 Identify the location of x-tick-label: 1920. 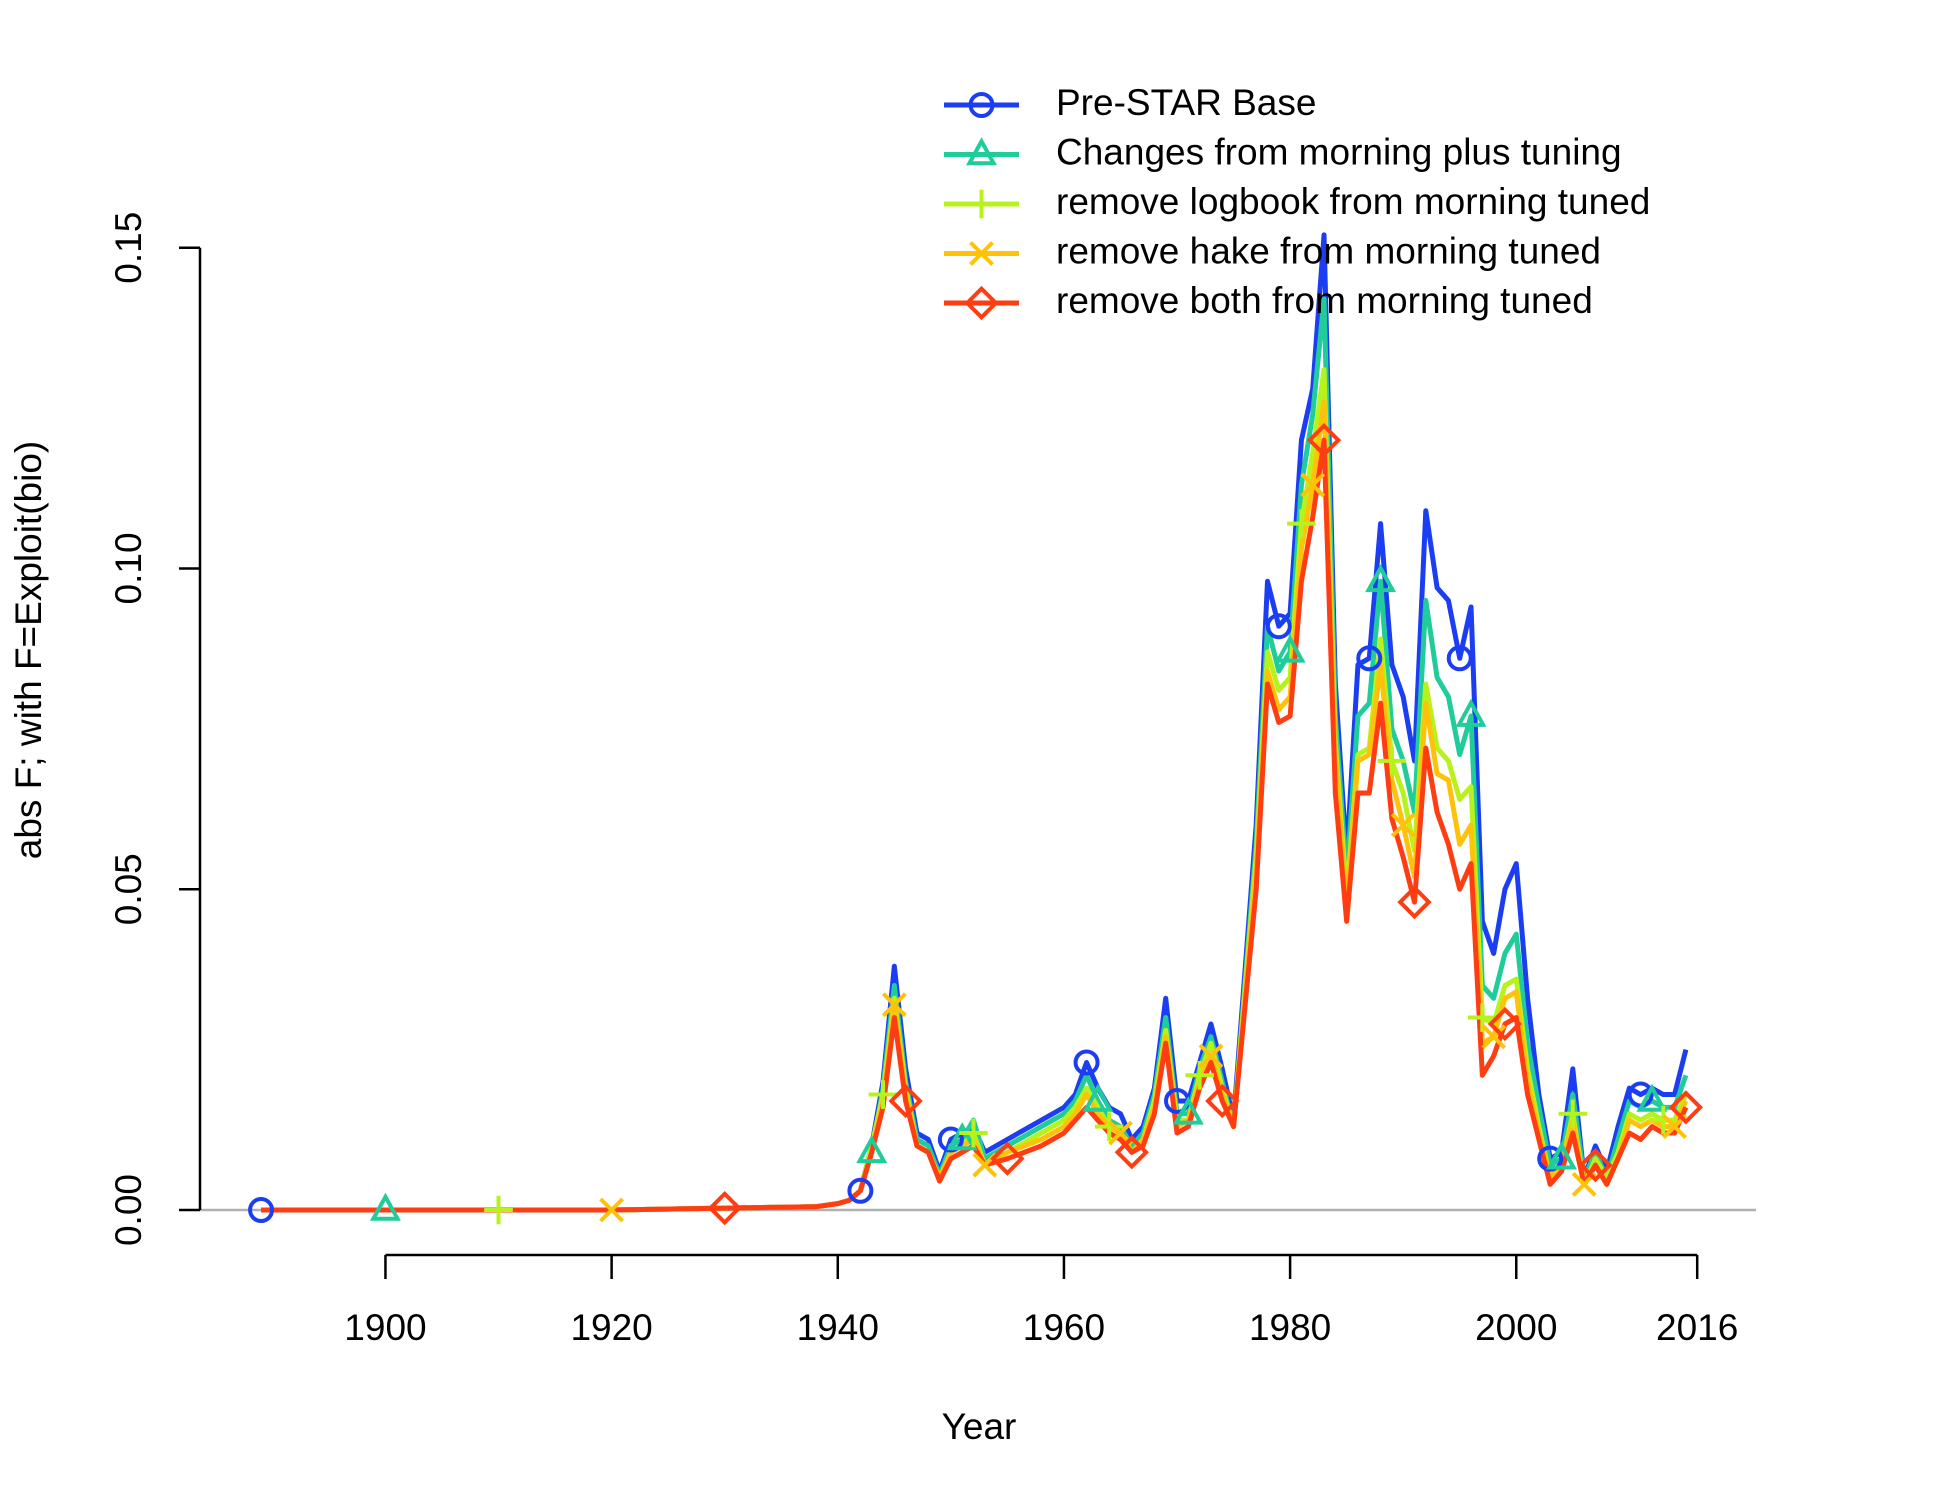
(611, 1327).